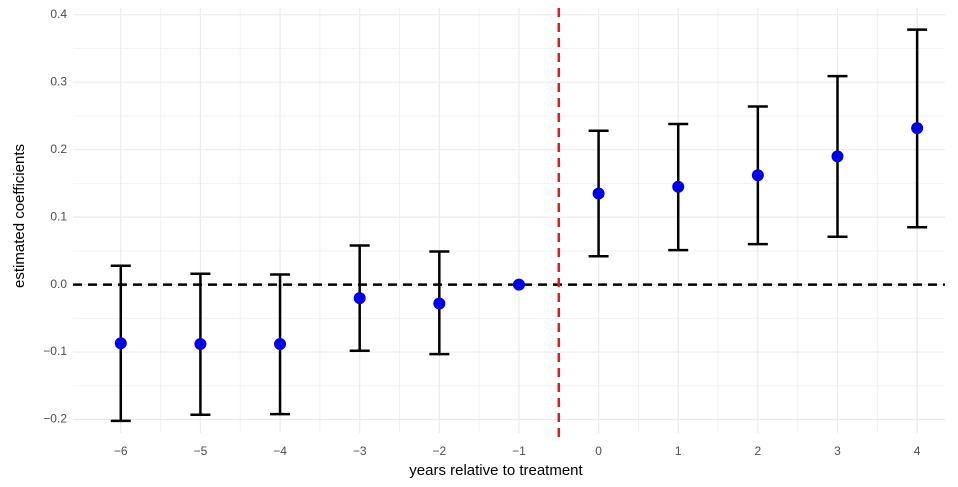 The height and width of the screenshot is (487, 958). What do you see at coordinates (678, 451) in the screenshot?
I see `x-tick-label: 1` at bounding box center [678, 451].